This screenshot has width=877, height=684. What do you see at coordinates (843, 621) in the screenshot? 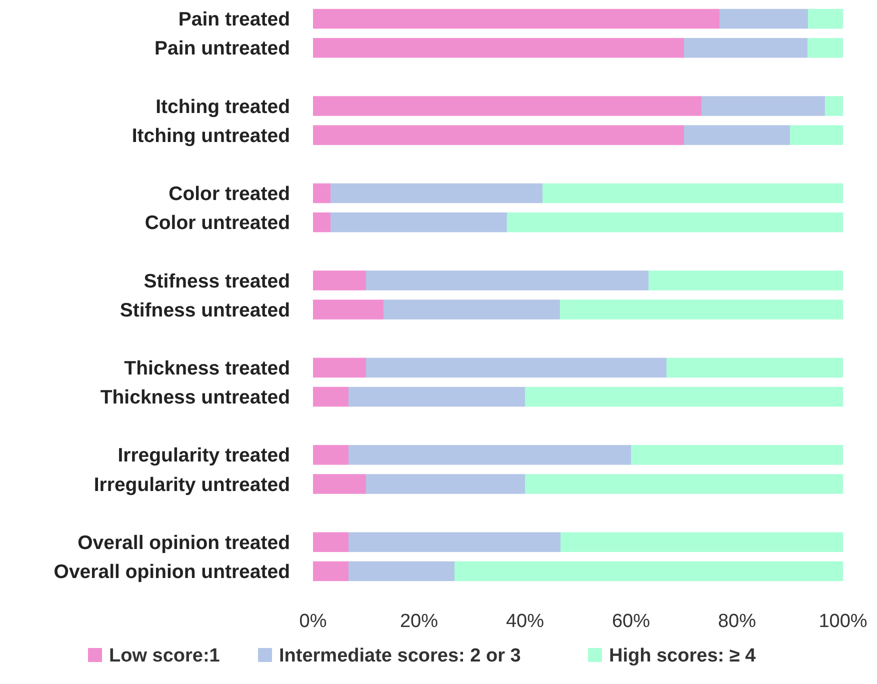
I see `x-tick-label: 100%` at bounding box center [843, 621].